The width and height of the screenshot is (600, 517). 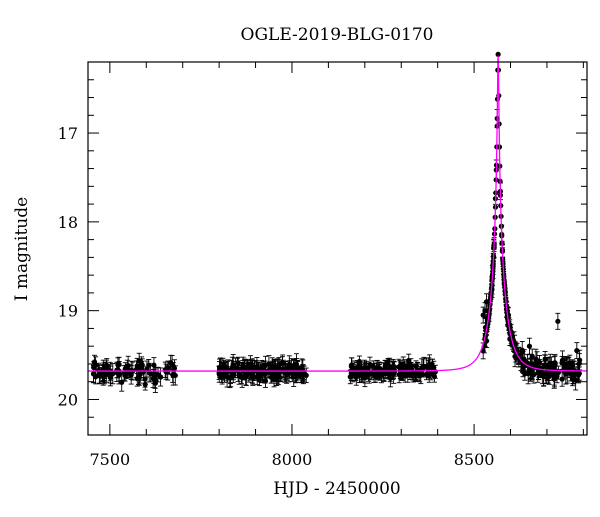 What do you see at coordinates (337, 35) in the screenshot?
I see `chart-title: OGLE-2019-BLG-0170` at bounding box center [337, 35].